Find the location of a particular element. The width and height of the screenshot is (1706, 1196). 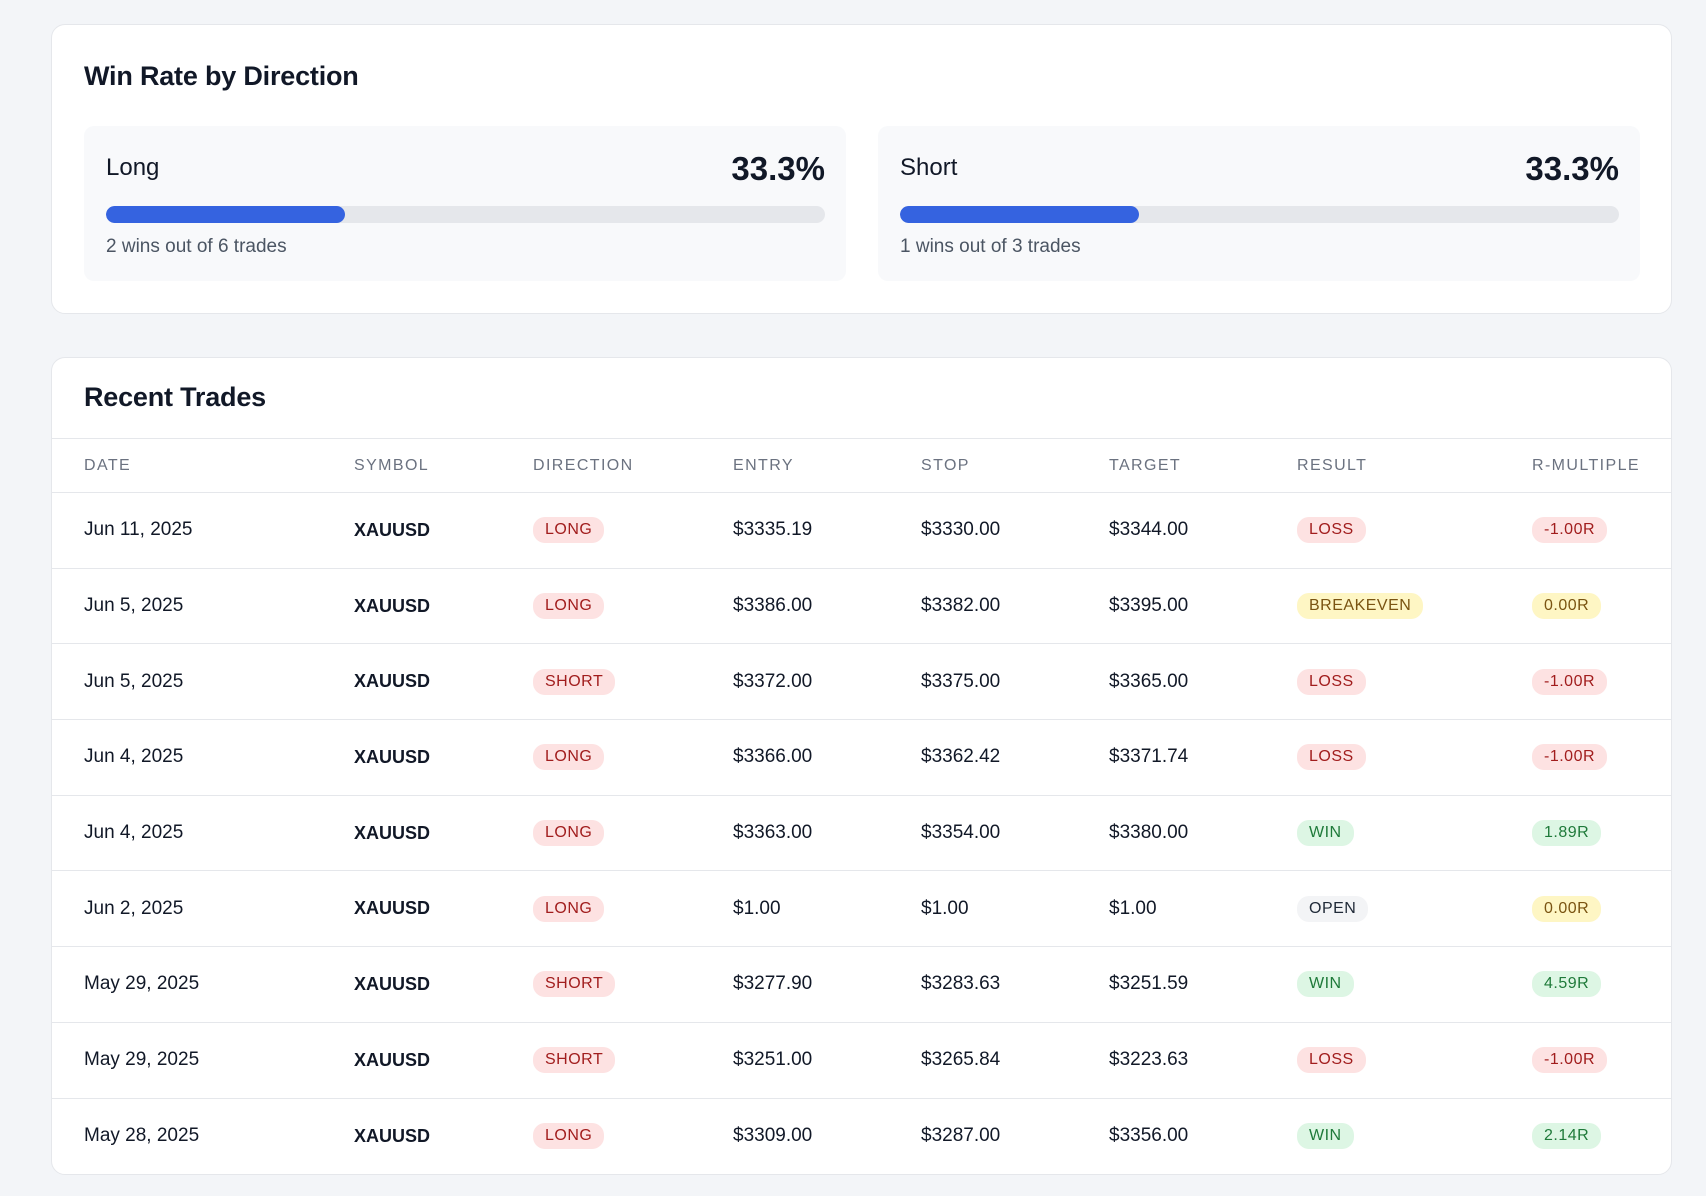

r-multiple-cell: 4.59R is located at coordinates (1601, 984).